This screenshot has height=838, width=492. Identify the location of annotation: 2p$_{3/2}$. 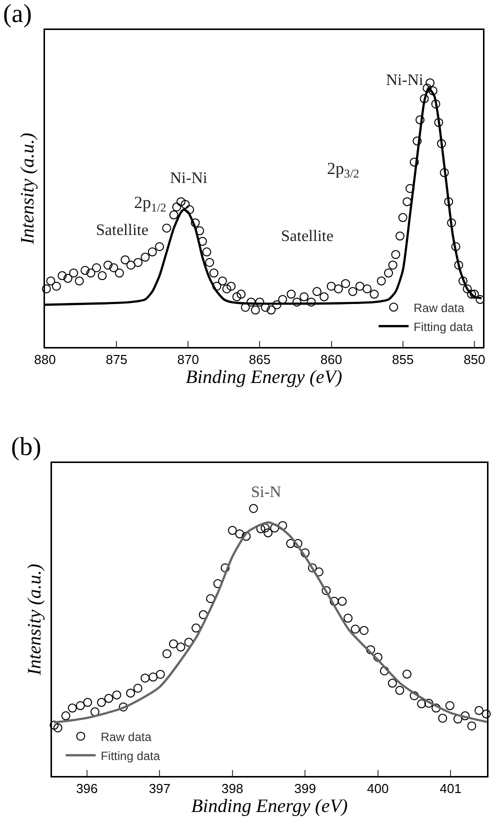
(343, 170).